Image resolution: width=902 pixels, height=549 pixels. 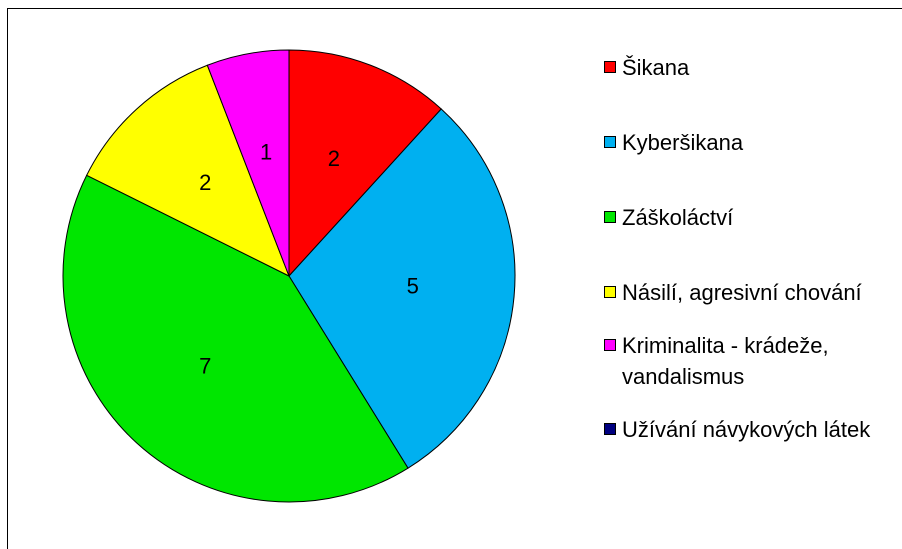 What do you see at coordinates (656, 67) in the screenshot?
I see `legend-label: Šikana` at bounding box center [656, 67].